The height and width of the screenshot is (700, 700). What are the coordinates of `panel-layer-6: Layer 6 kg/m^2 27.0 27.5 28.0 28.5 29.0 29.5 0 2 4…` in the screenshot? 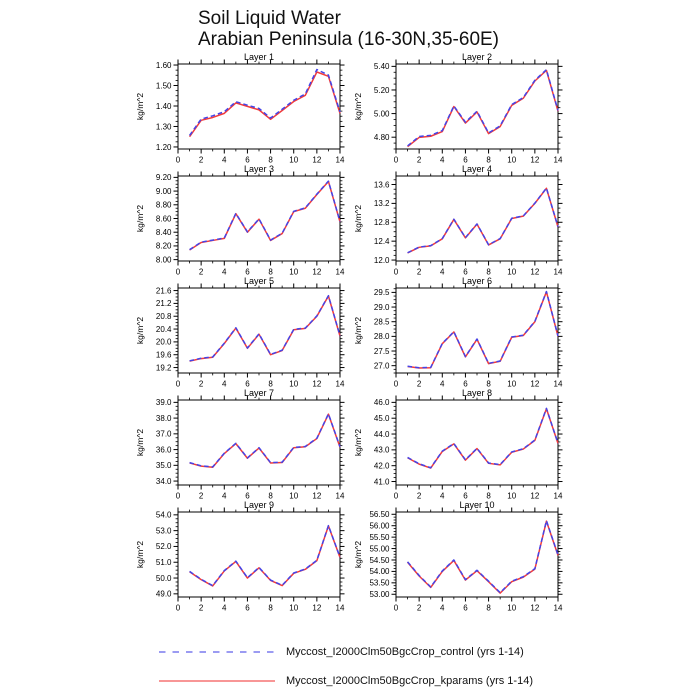 It's located at (458, 332).